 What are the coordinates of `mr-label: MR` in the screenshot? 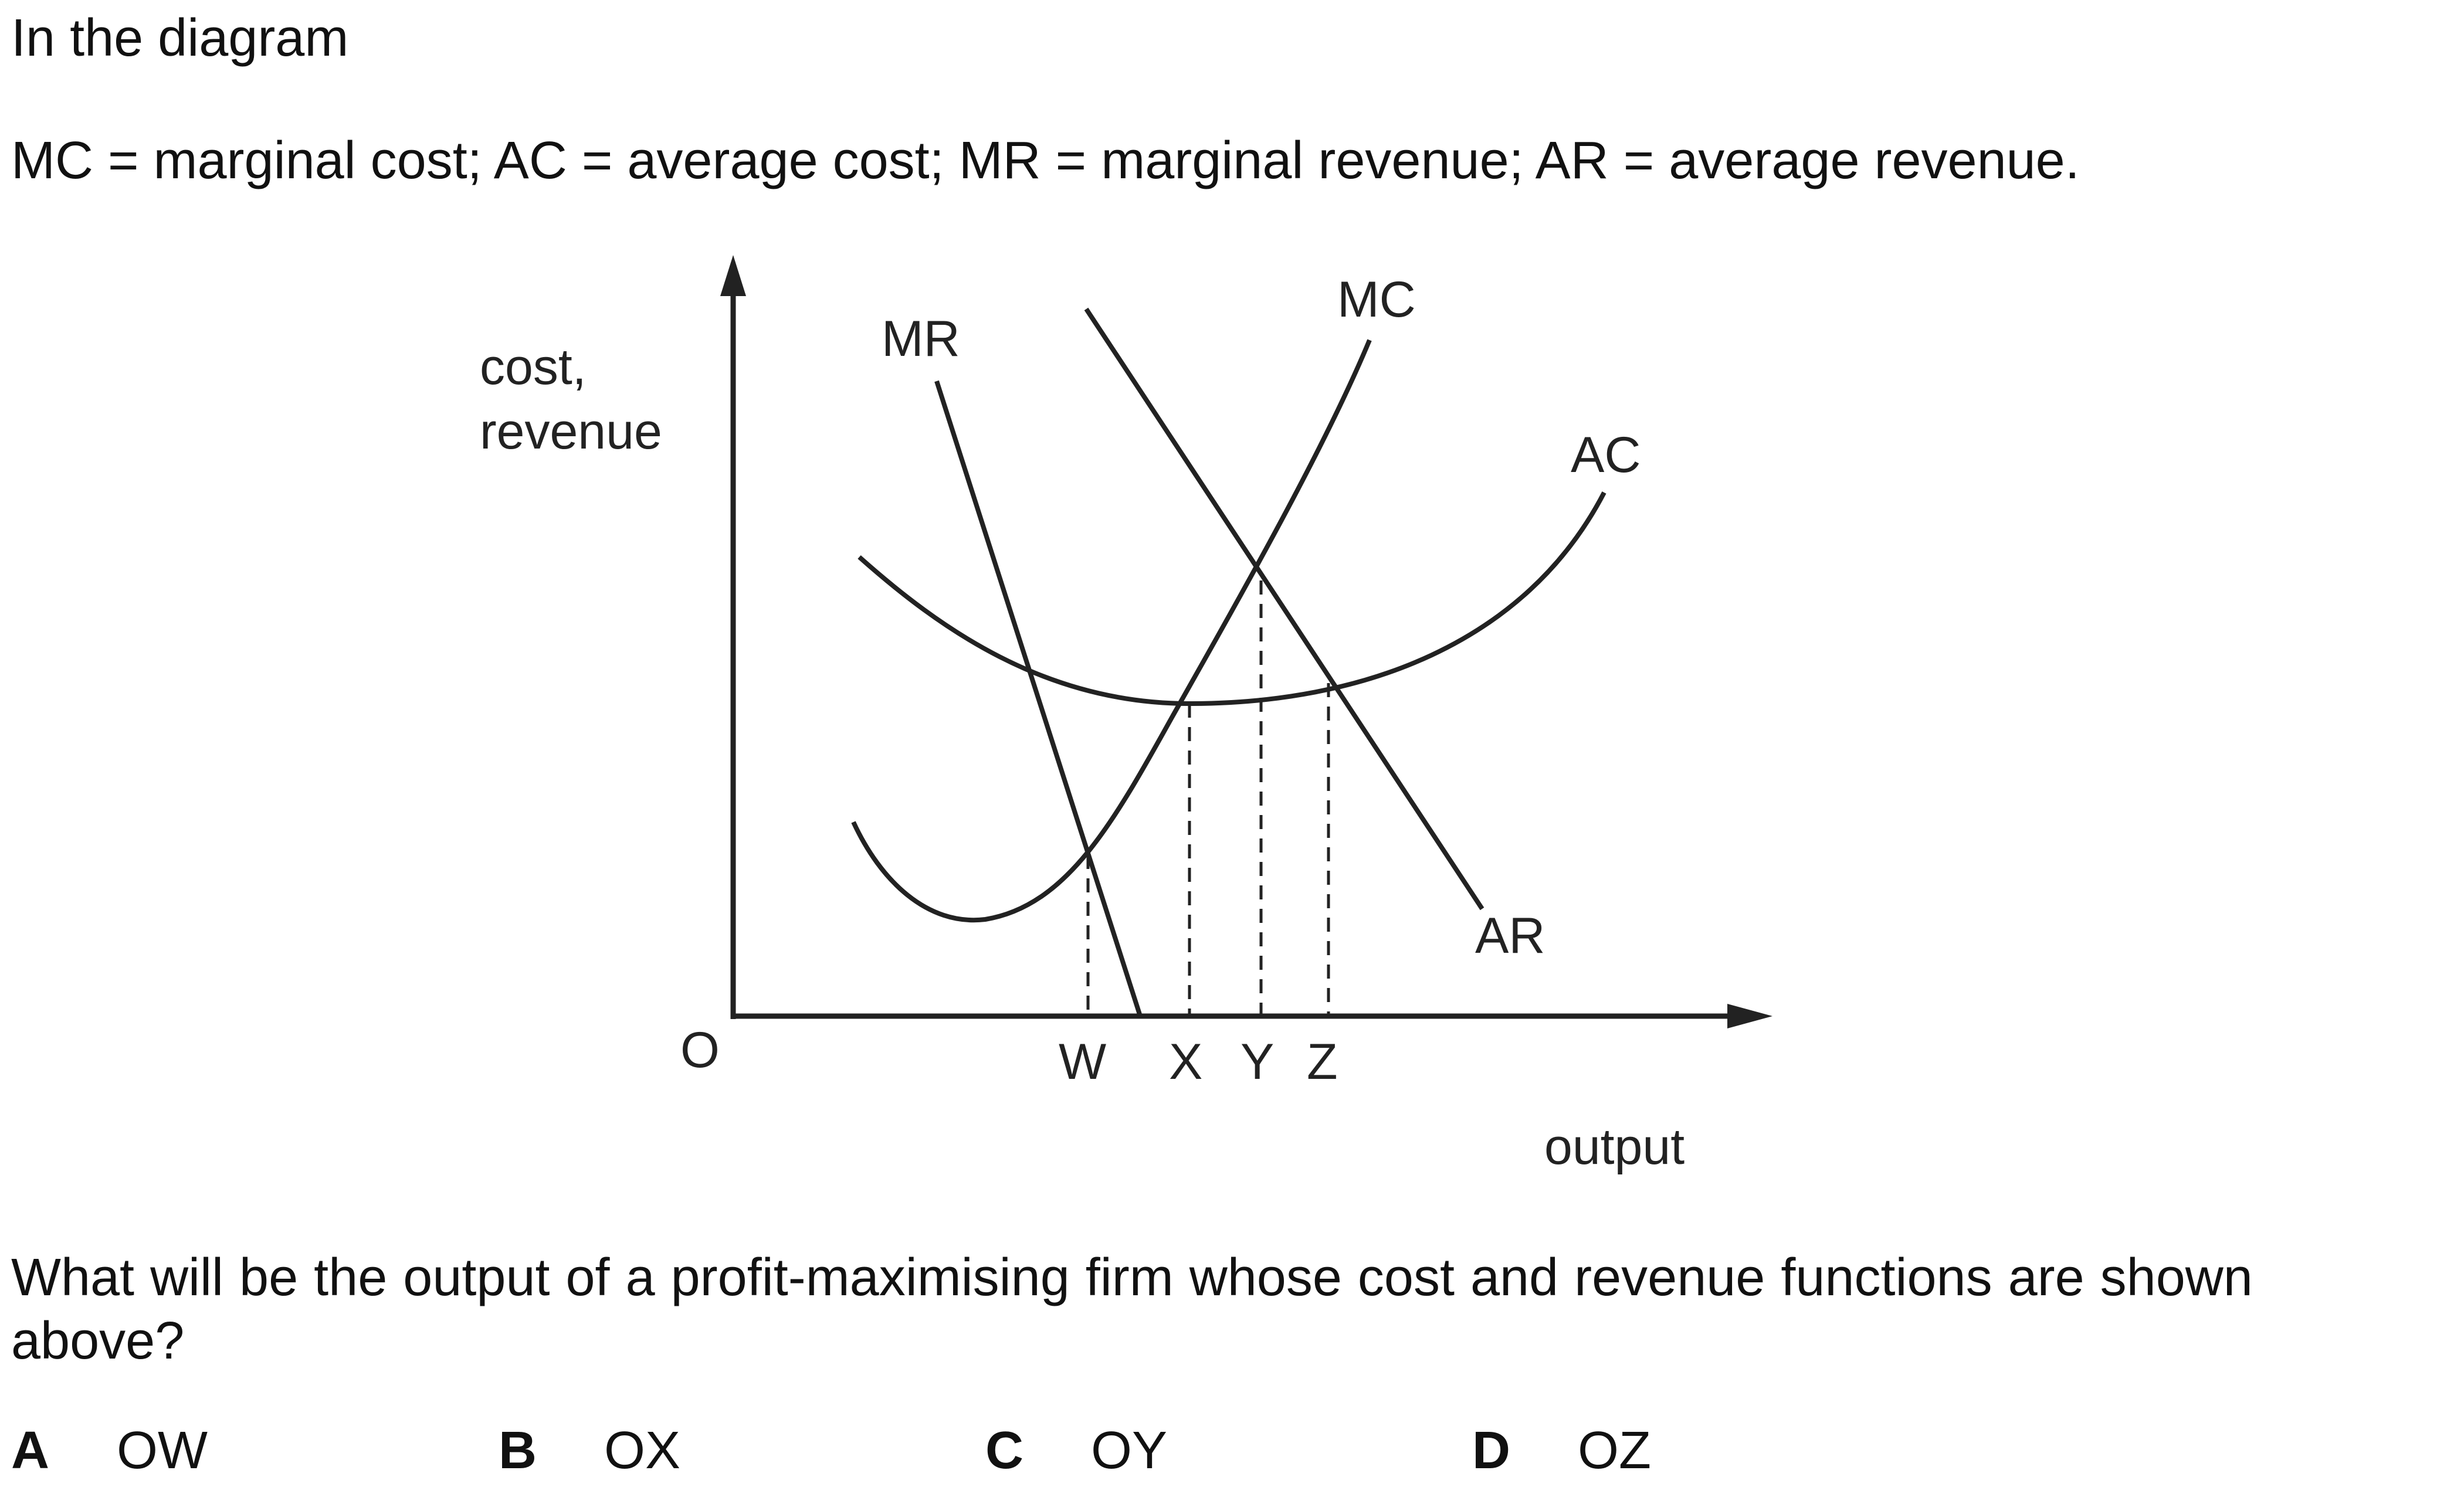 It's located at (921, 339).